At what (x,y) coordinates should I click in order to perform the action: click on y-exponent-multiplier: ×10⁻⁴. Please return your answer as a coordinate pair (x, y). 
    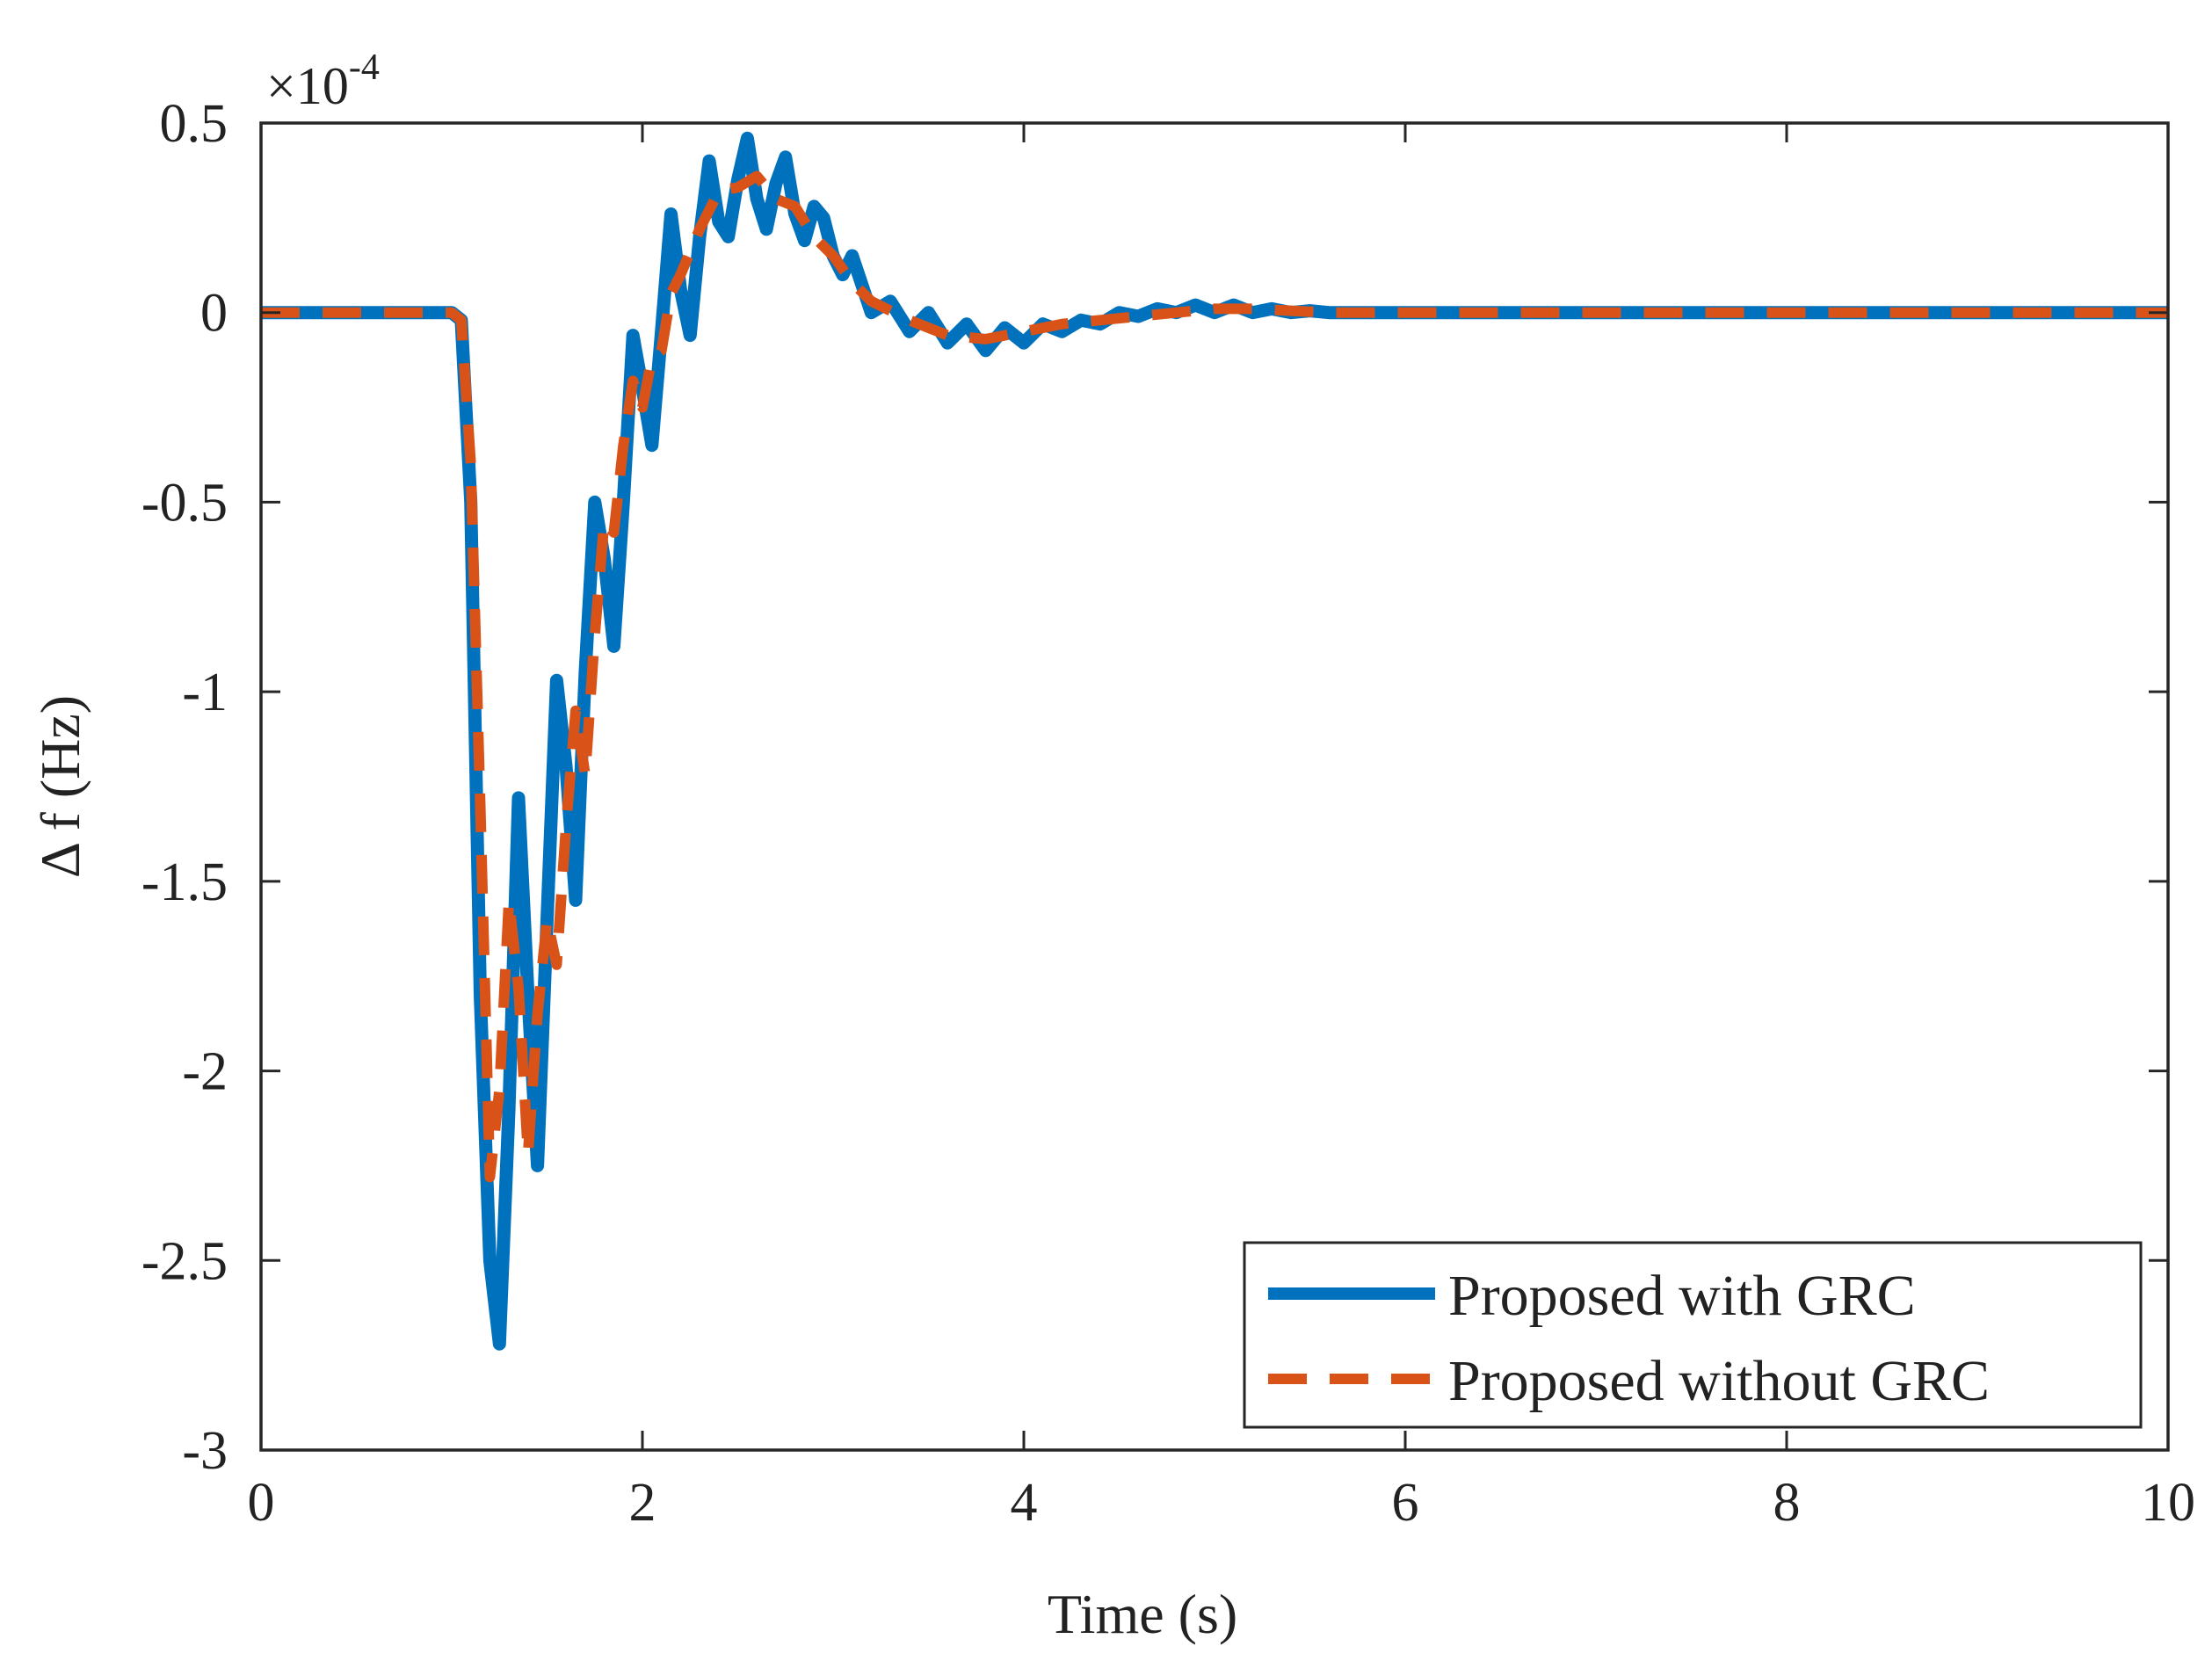
    Looking at the image, I should click on (323, 81).